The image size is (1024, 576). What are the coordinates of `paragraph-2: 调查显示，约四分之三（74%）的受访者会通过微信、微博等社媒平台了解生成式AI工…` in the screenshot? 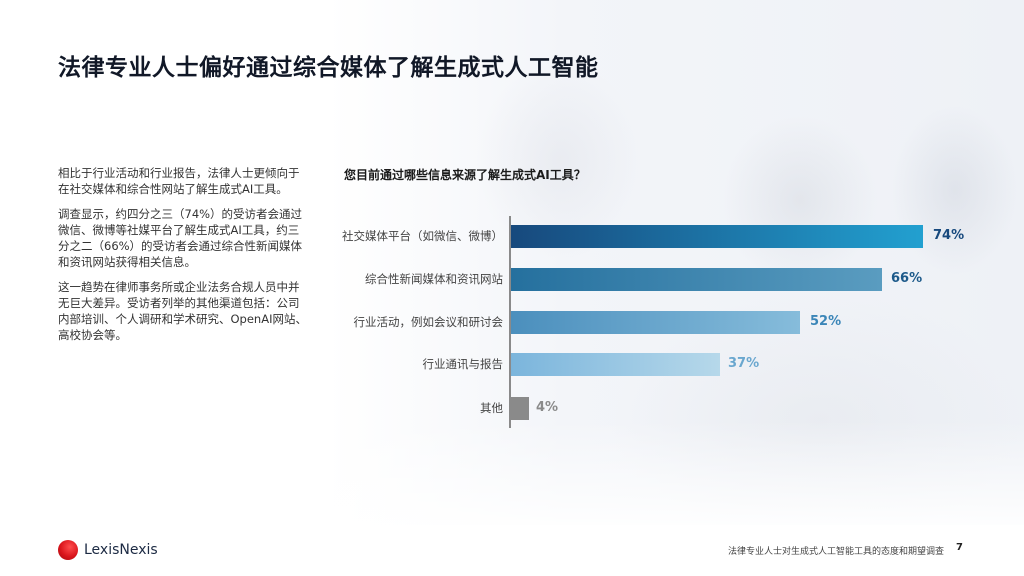 It's located at (180, 238).